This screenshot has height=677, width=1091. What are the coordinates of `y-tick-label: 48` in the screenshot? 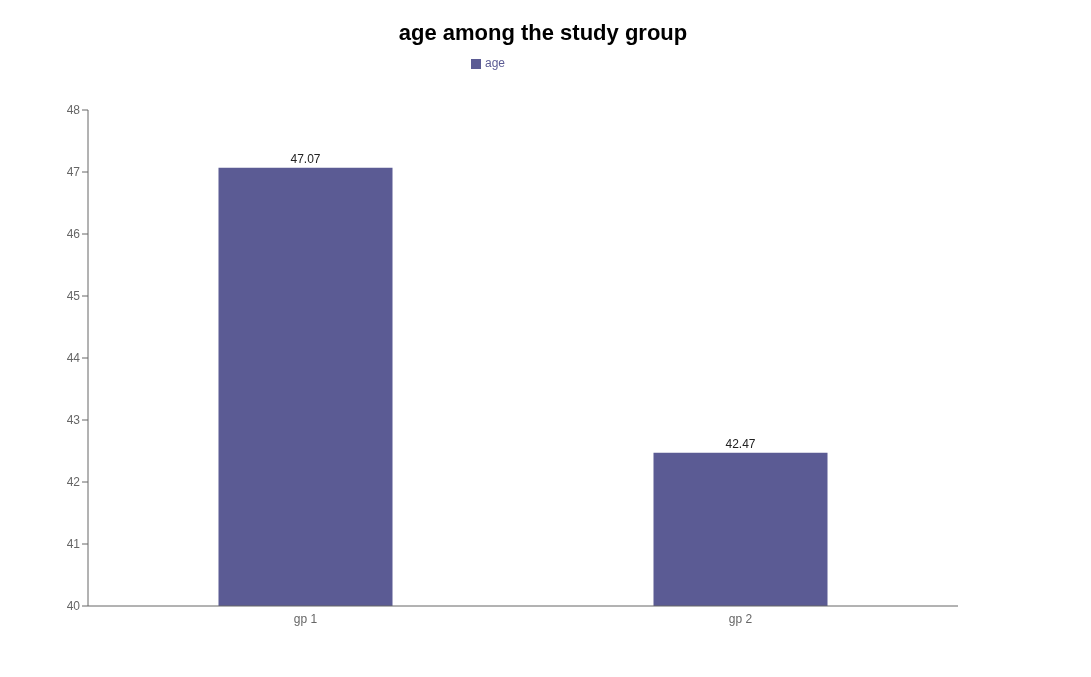 It's located at (73, 110).